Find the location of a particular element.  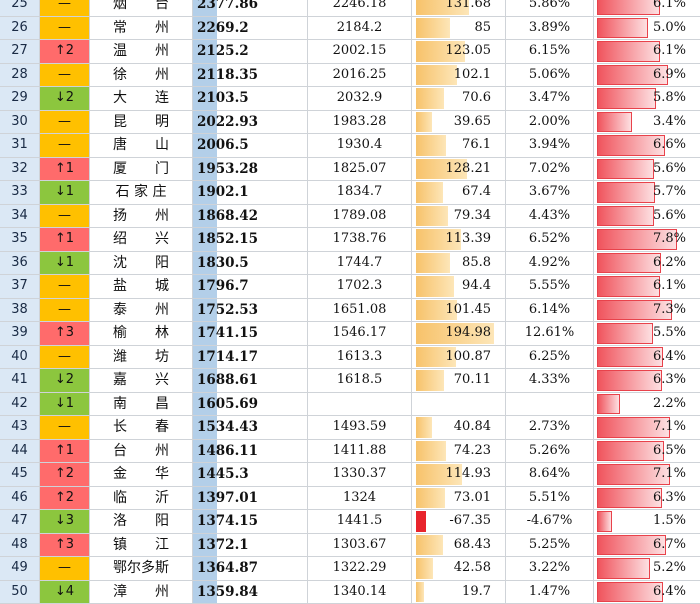

real-growth-cell: 6.9% is located at coordinates (647, 75).